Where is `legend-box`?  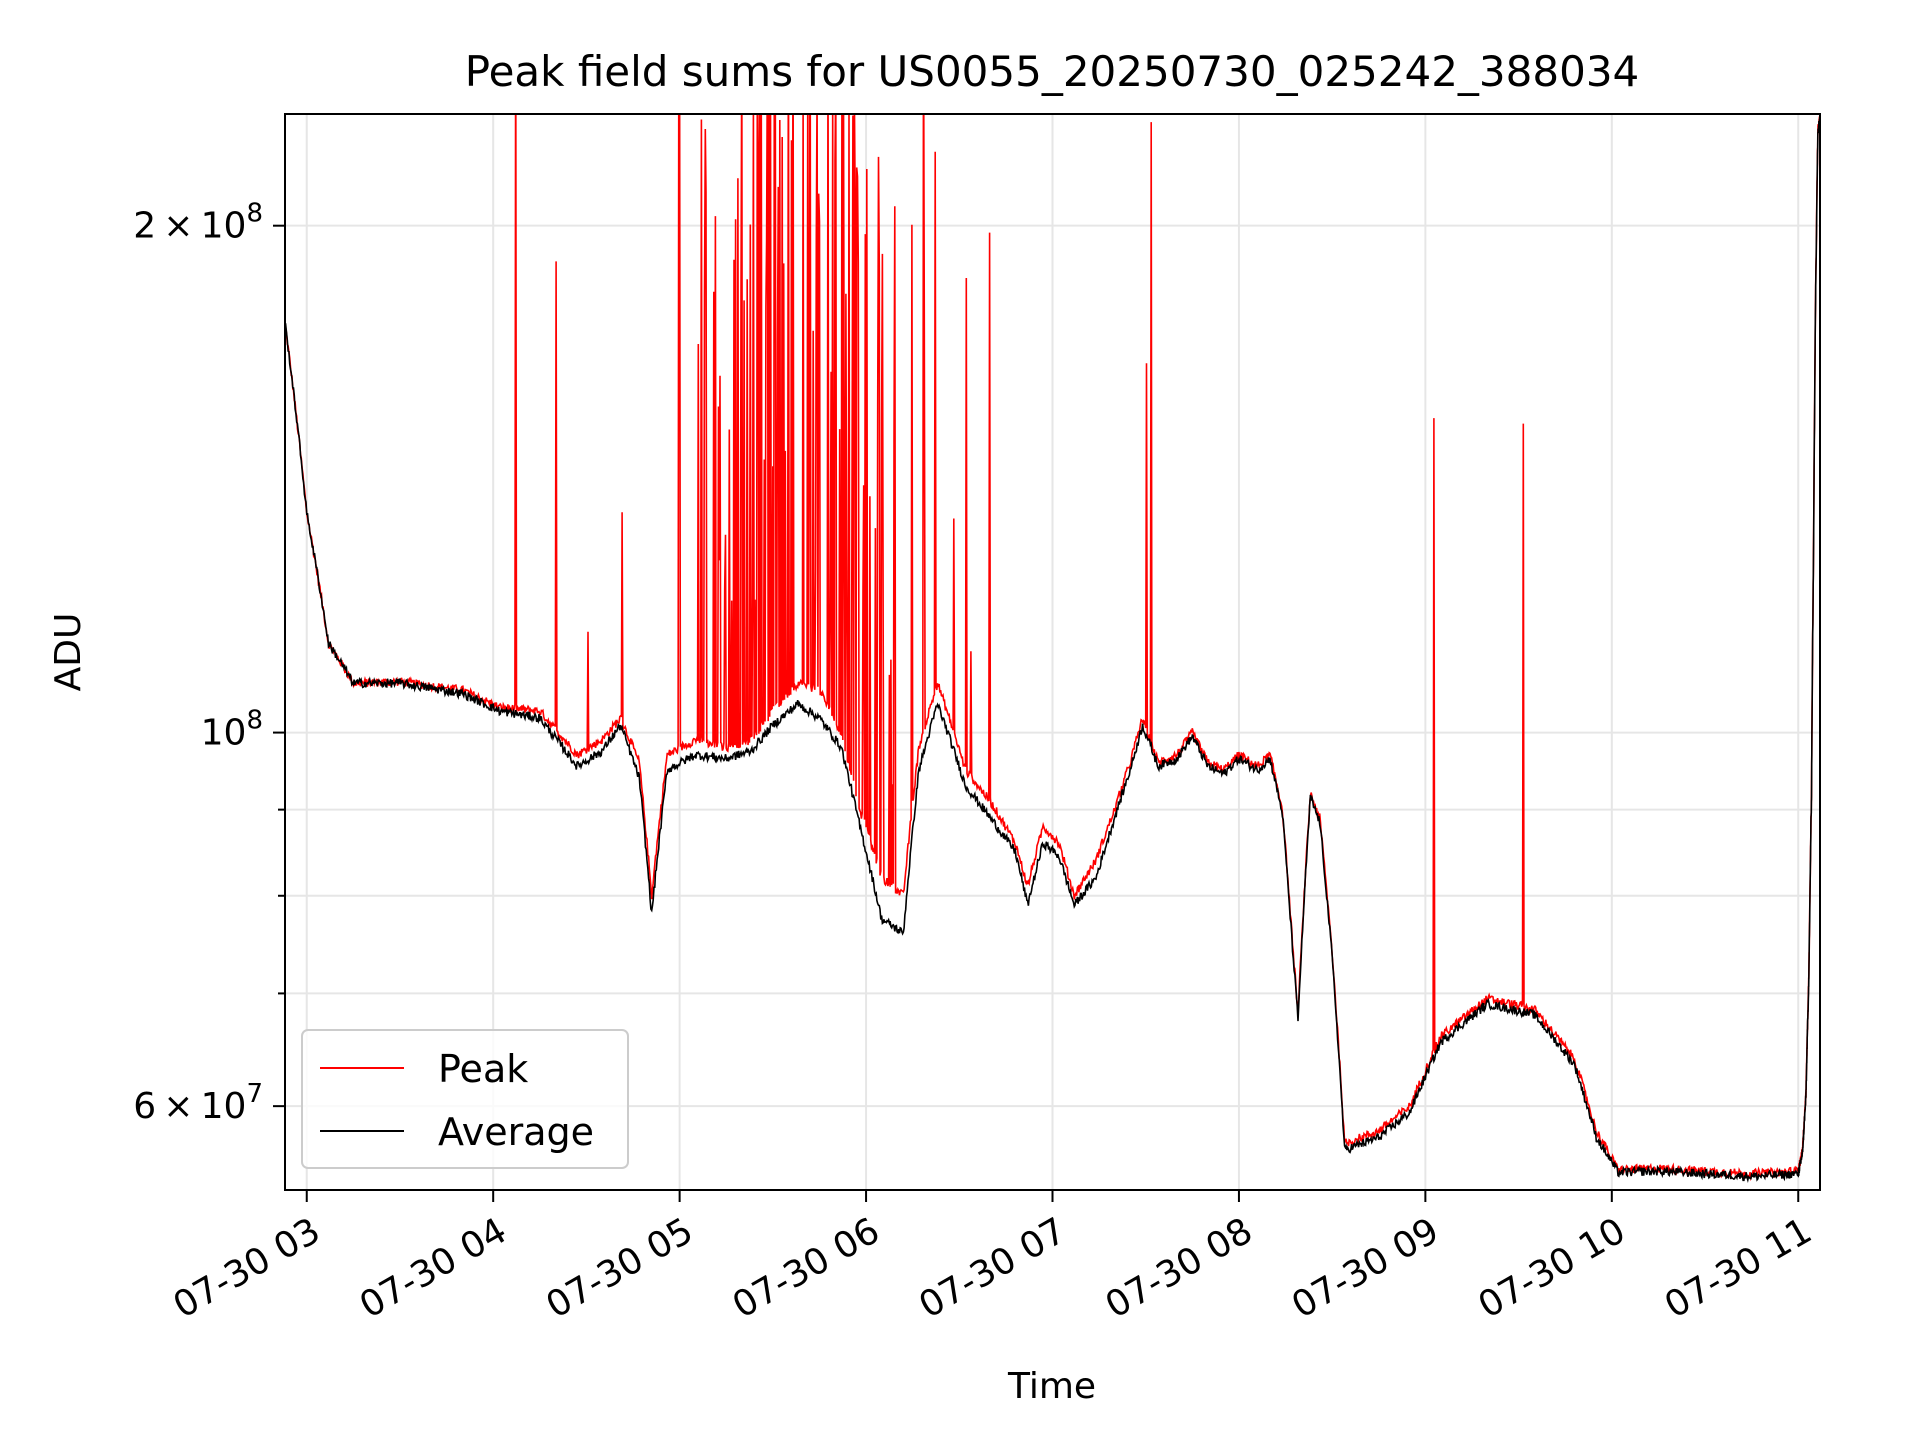 legend-box is located at coordinates (465, 1099).